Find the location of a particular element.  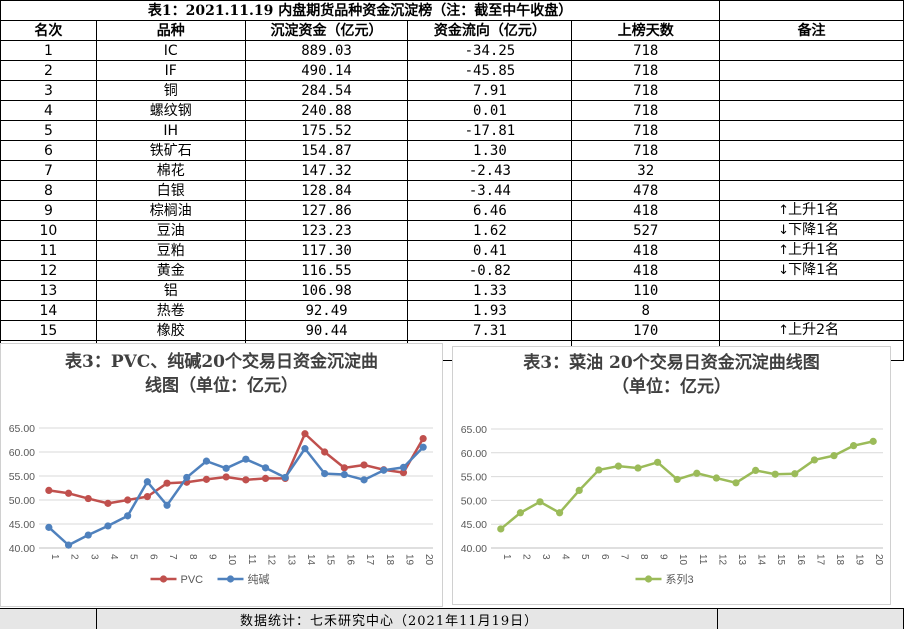

x-tick-label: 1 is located at coordinates (506, 557).